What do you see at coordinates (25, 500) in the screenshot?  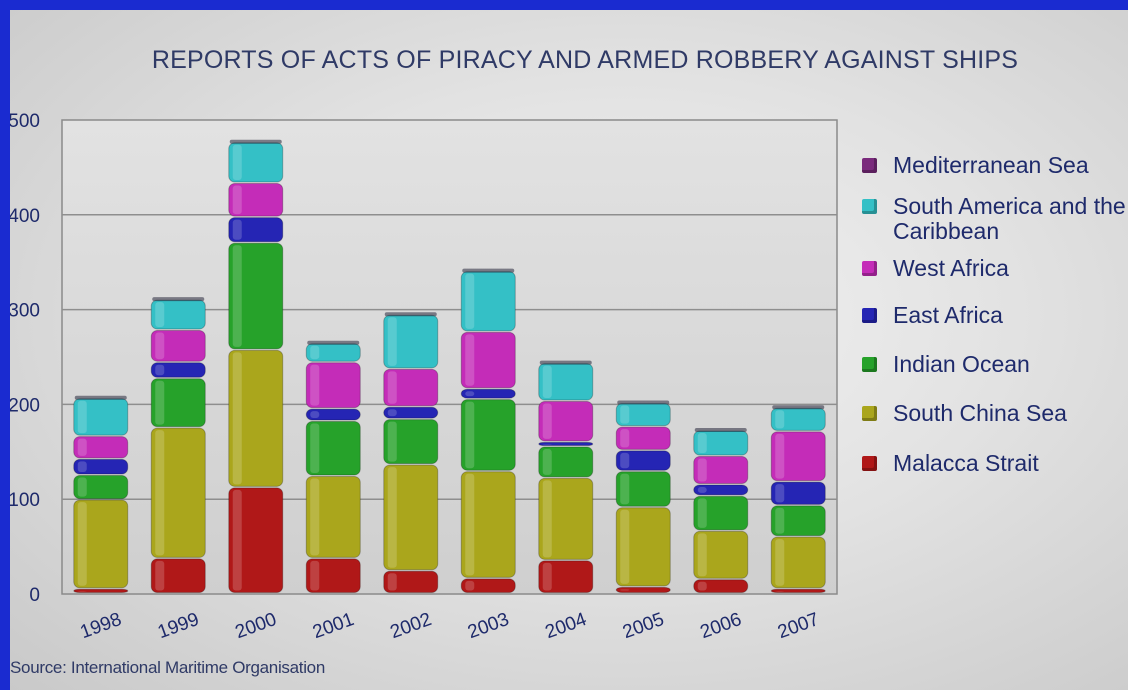 I see `y-tick-label: 100` at bounding box center [25, 500].